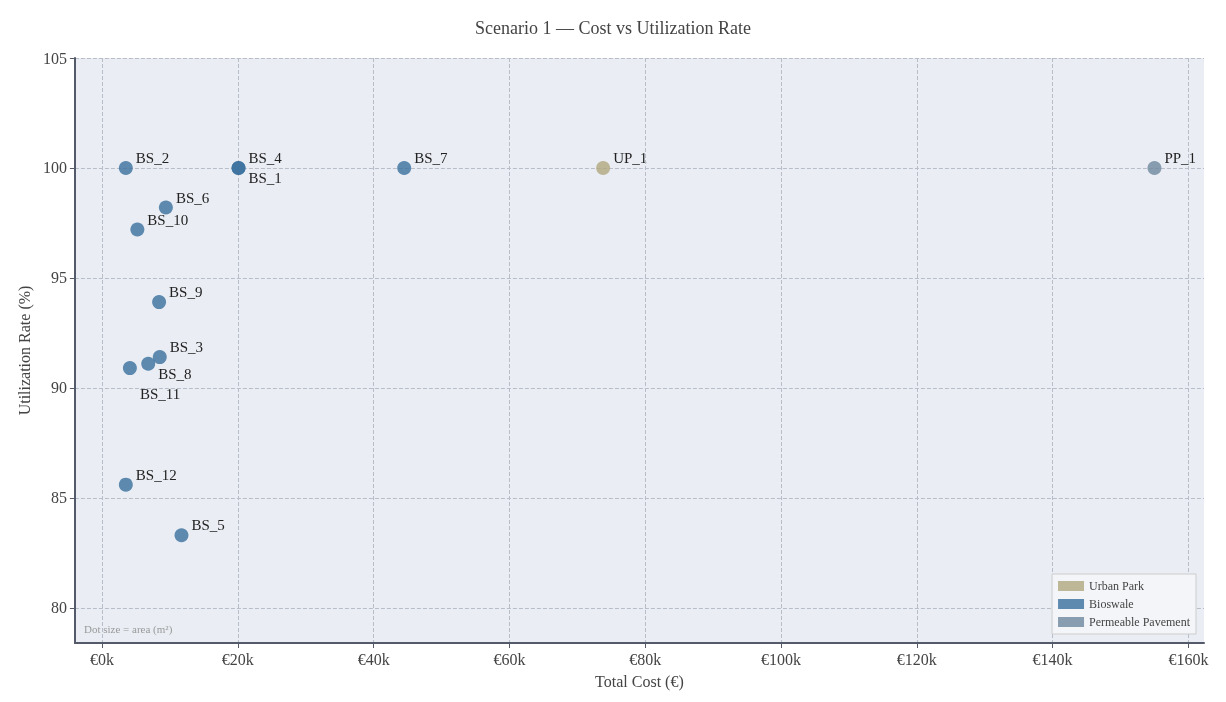  Describe the element at coordinates (1111, 604) in the screenshot. I see `legend-label: Bioswale` at that location.